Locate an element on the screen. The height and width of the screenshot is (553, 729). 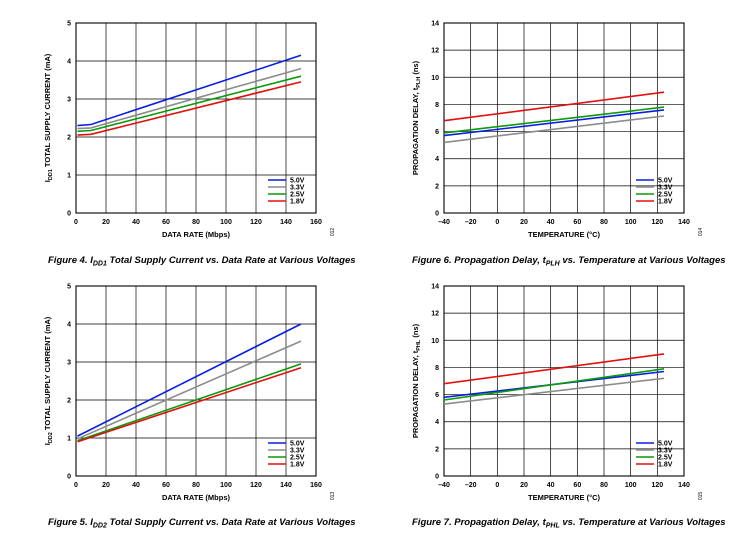
x-tick-label: –40 is located at coordinates (444, 222).